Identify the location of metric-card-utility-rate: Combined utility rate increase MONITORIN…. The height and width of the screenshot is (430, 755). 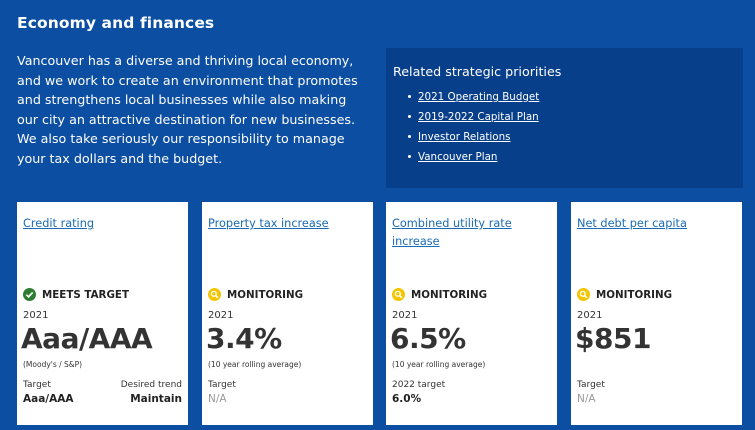
(471, 313).